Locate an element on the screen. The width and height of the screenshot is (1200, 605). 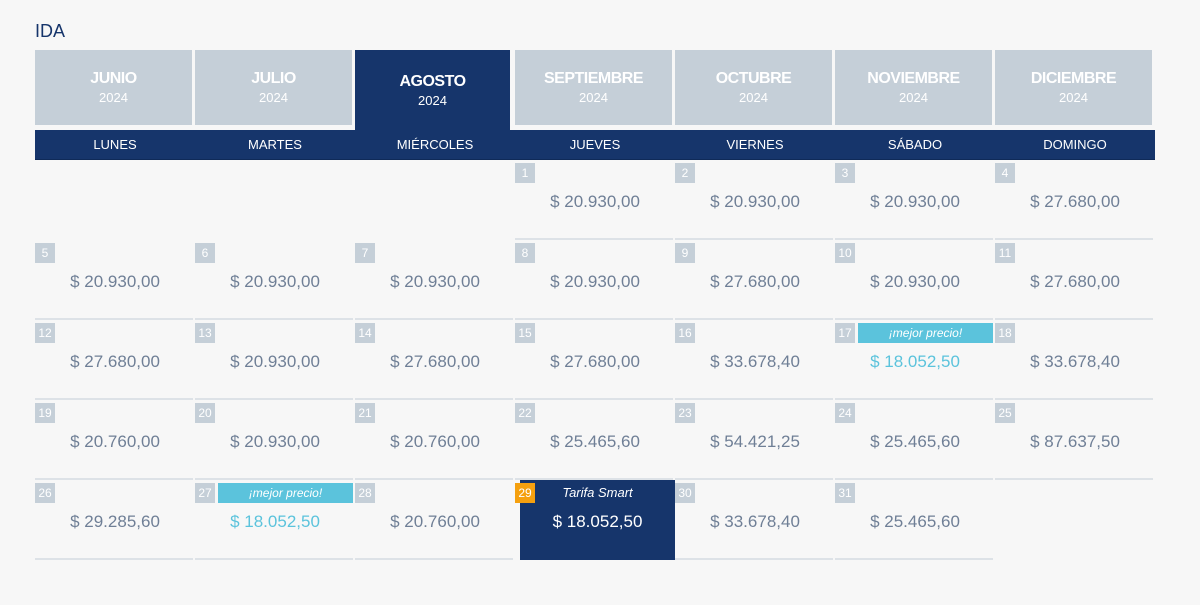
day-cell: 22 $ 25.465,60 is located at coordinates (595, 440).